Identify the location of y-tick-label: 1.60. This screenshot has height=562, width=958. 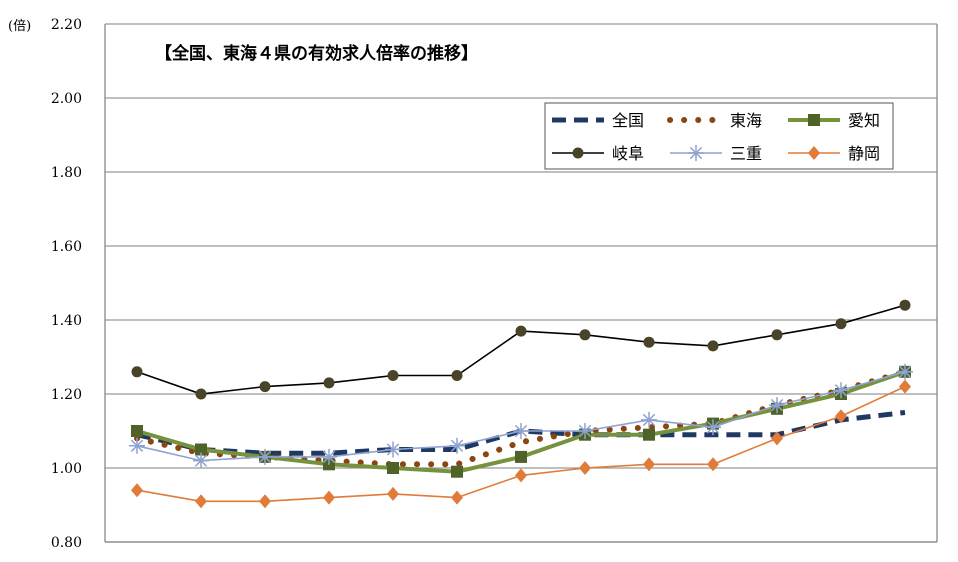
(66, 247).